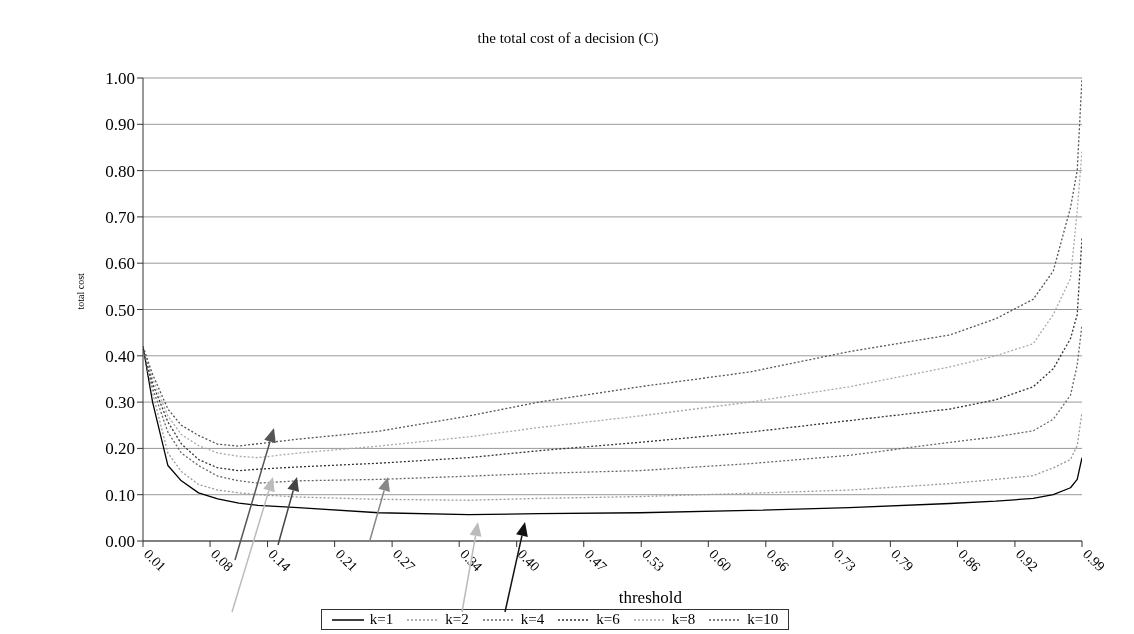  I want to click on y-tick-label: 0.70, so click(120, 217).